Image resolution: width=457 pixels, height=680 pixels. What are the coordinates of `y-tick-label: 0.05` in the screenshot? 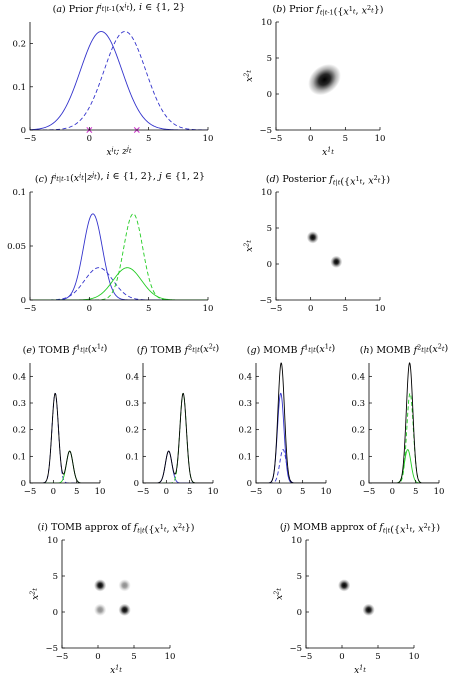 It's located at (16, 247).